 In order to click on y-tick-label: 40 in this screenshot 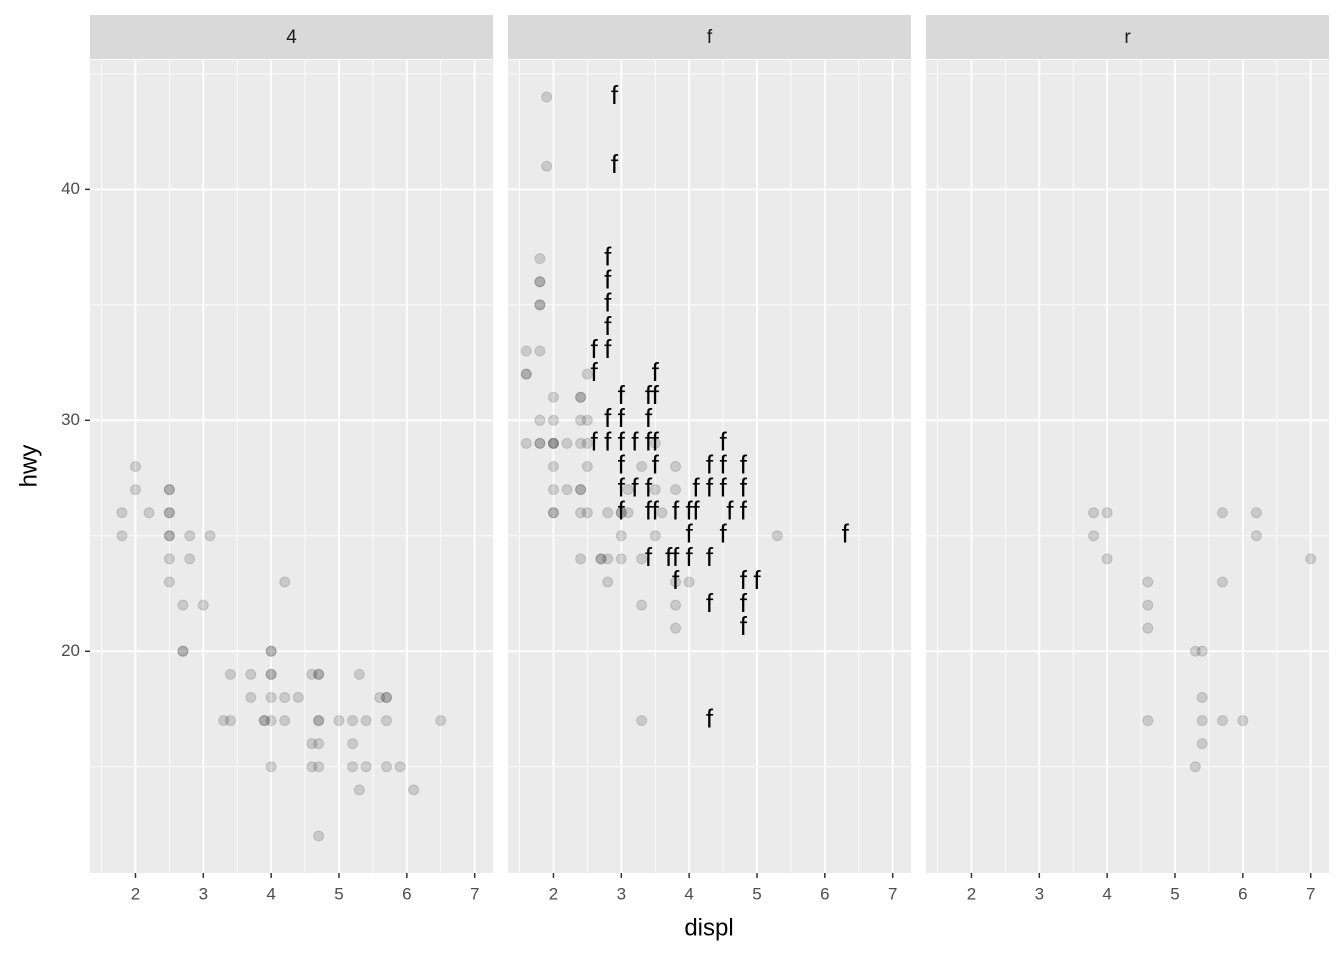, I will do `click(70, 188)`.